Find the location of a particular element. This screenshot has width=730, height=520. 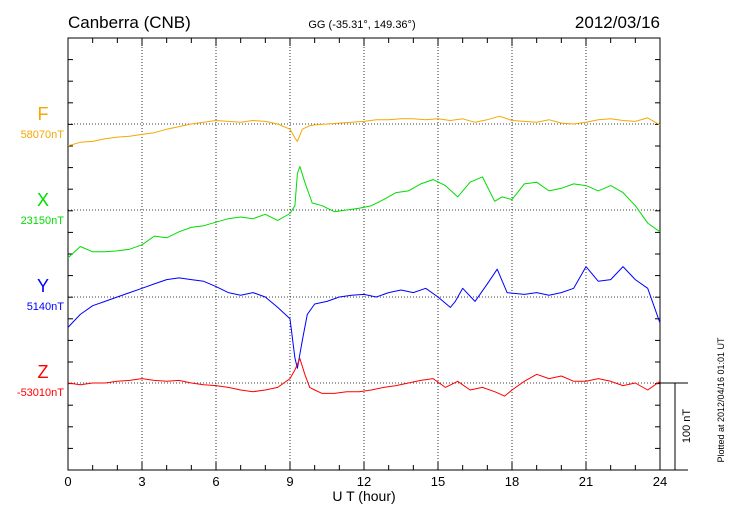

x-tick-labels: 0 3 6 9 12 15 18 21 24 is located at coordinates (365, 481).